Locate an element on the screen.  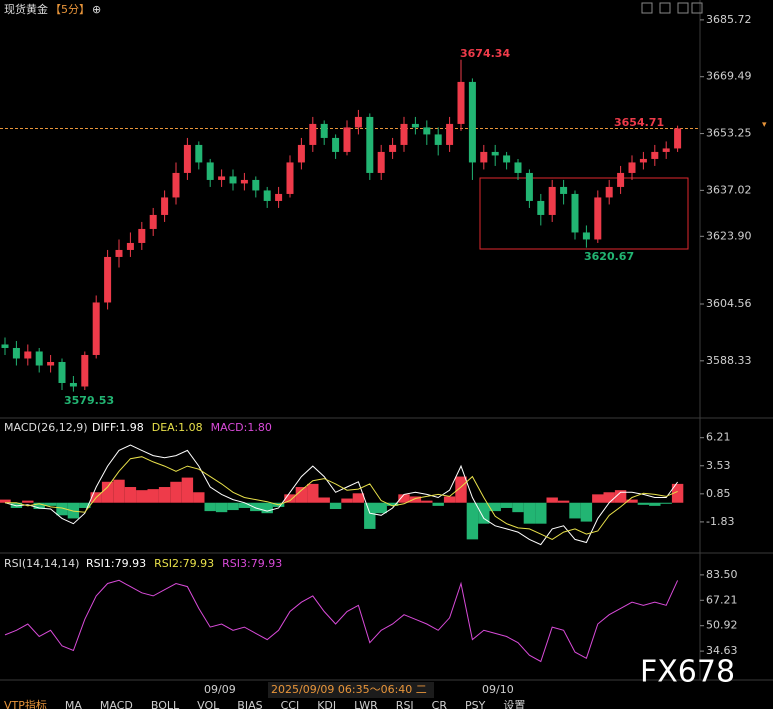
y-tick-label: 3637.02 is located at coordinates (729, 189).